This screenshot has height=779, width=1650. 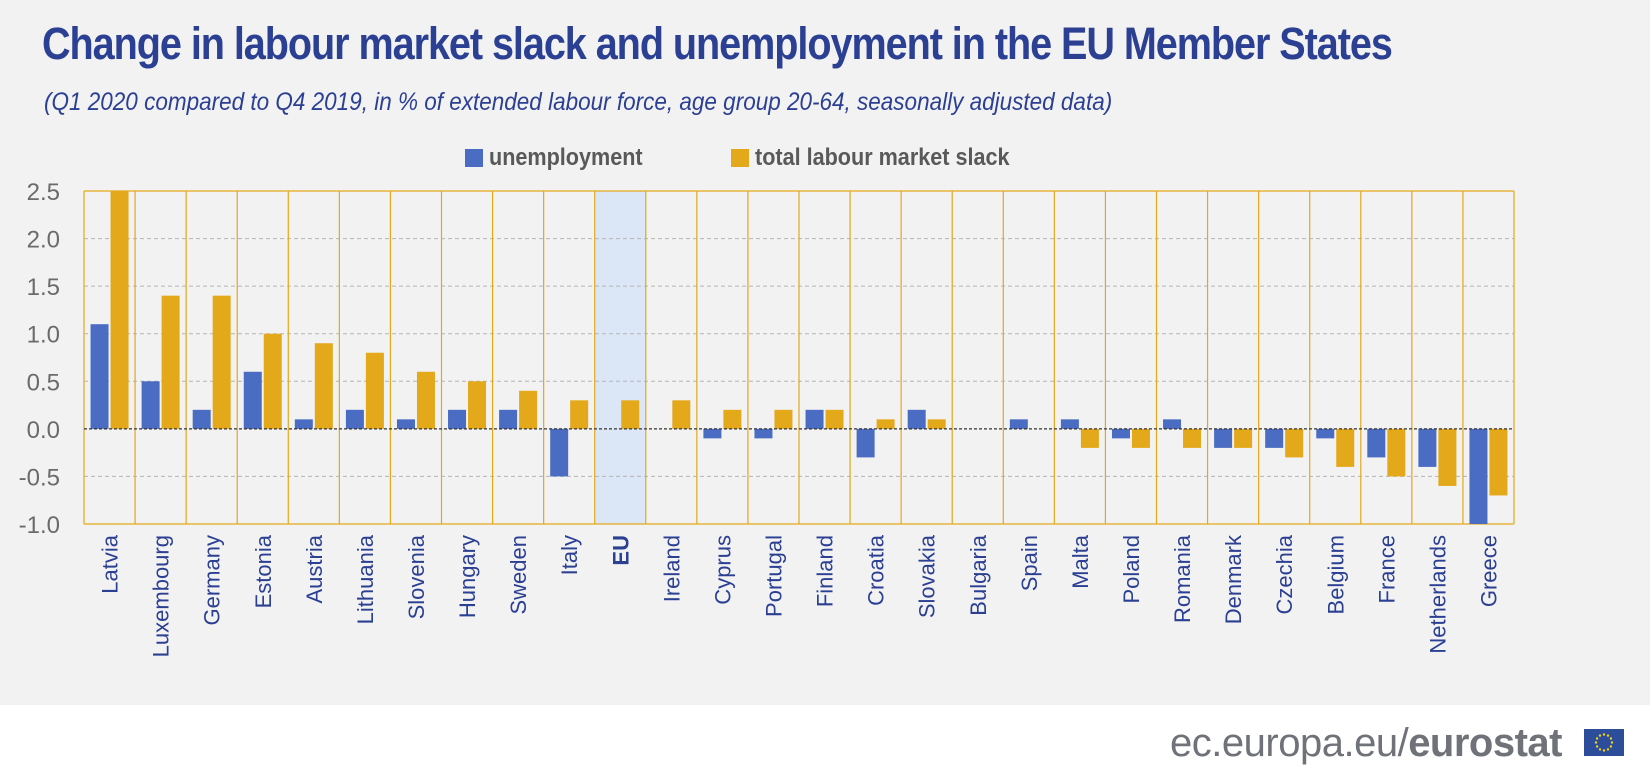 I want to click on footer-brand: eurostat, so click(x=1485, y=742).